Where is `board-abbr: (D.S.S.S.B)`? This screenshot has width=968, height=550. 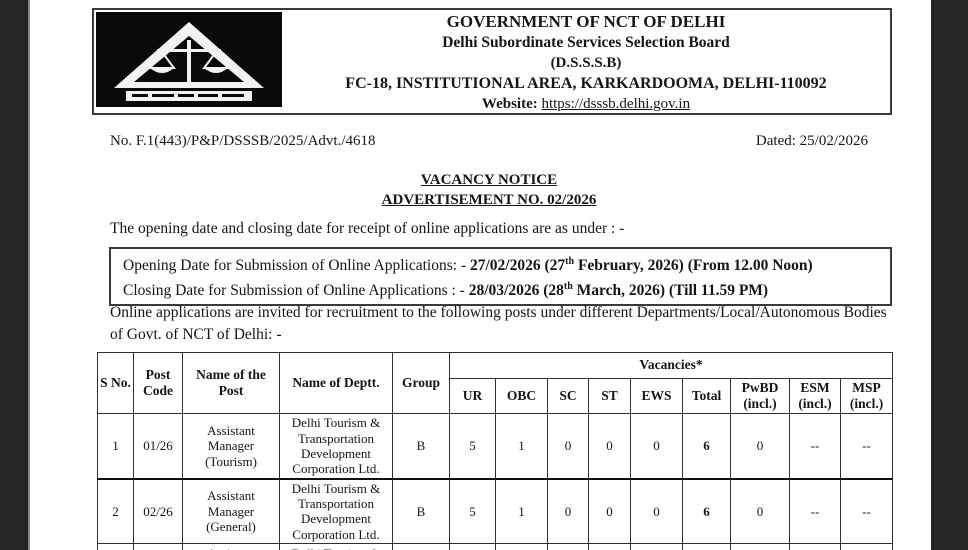 board-abbr: (D.S.S.S.B) is located at coordinates (586, 62).